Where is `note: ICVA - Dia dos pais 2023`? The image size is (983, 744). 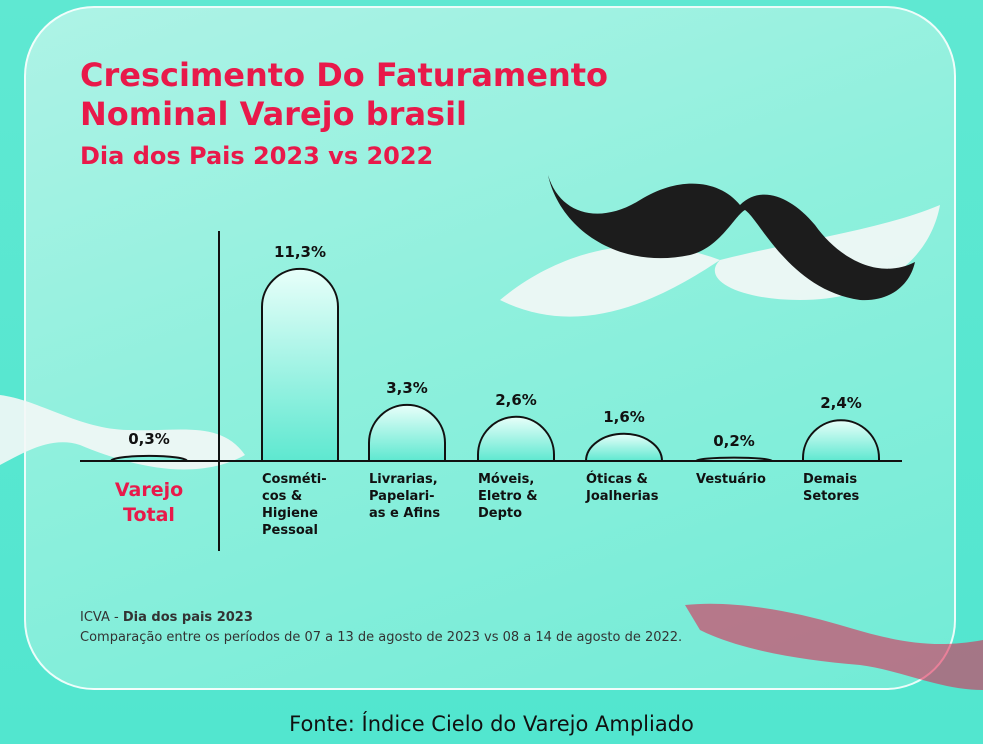 note: ICVA - Dia dos pais 2023 is located at coordinates (166, 617).